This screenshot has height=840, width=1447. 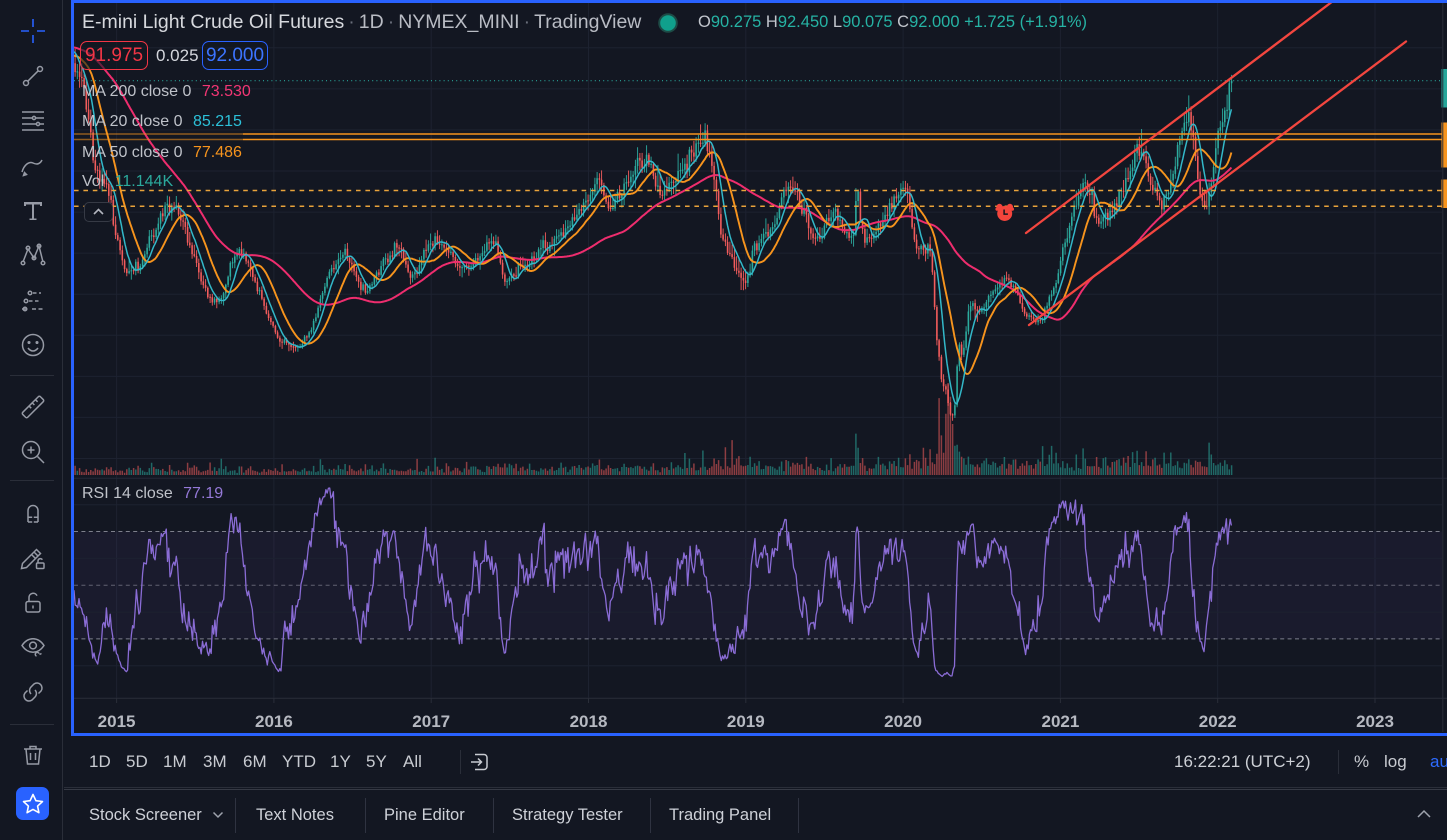 I want to click on svg-text: 2017, so click(x=431, y=721).